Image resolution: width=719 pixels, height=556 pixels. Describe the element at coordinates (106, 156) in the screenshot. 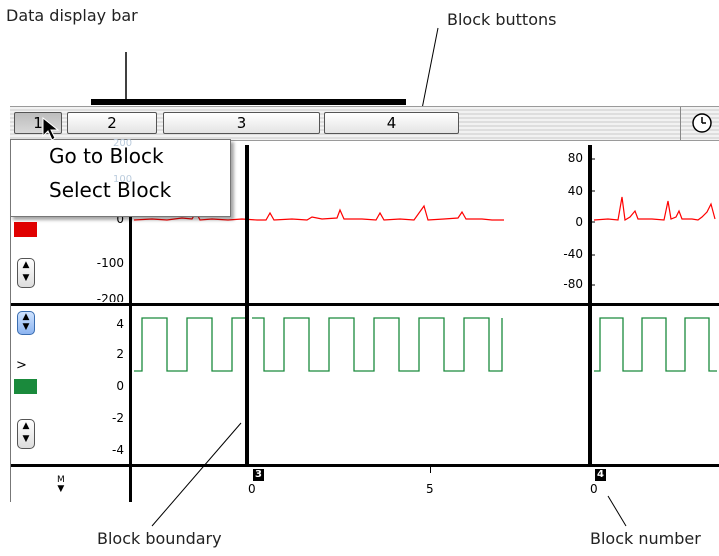

I see `menu-item-go-to-block: Go to Block` at that location.